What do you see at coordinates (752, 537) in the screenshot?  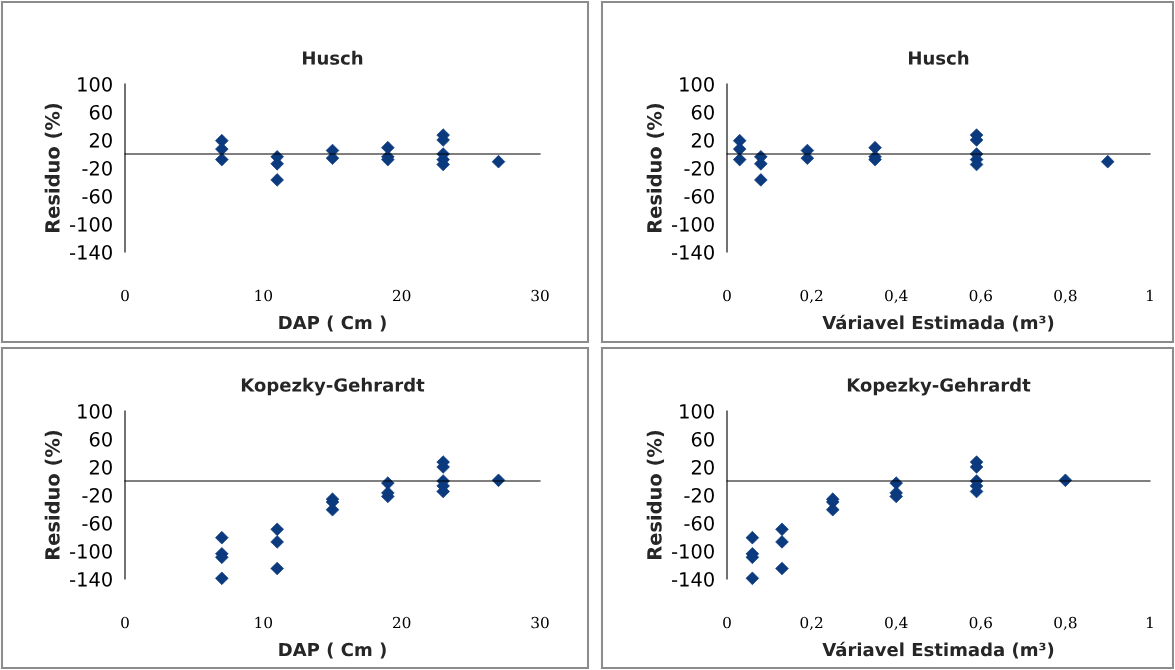 I see `point` at bounding box center [752, 537].